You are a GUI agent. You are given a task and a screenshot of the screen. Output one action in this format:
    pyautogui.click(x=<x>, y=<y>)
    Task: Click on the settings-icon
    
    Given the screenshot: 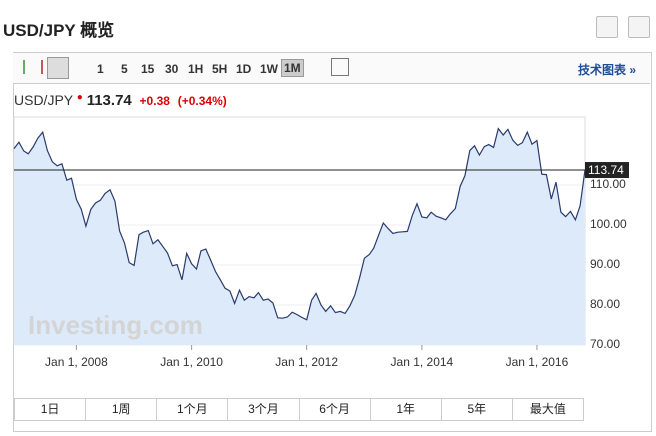 What is the action you would take?
    pyautogui.click(x=340, y=67)
    